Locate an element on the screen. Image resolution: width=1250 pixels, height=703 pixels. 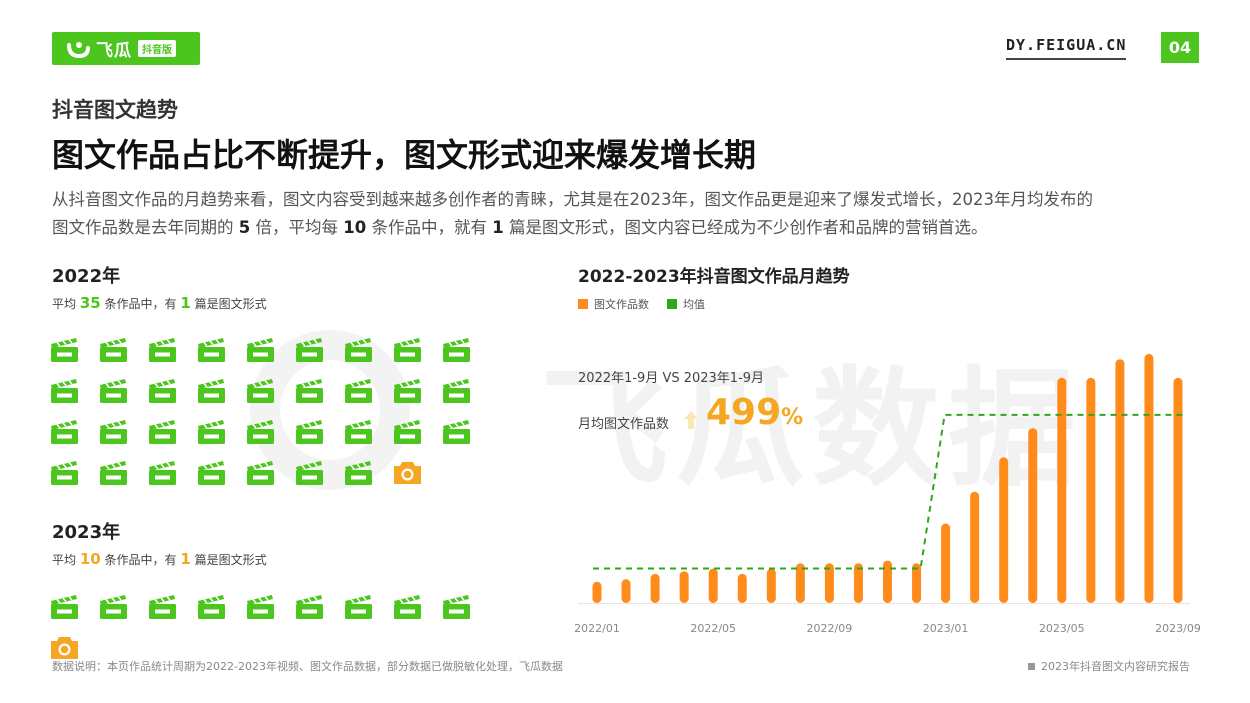
year-2023-title: 2023年 is located at coordinates (86, 532).